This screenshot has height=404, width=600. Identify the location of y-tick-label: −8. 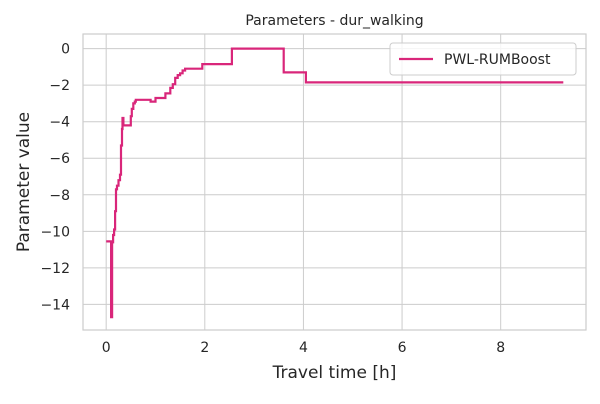
(59, 196).